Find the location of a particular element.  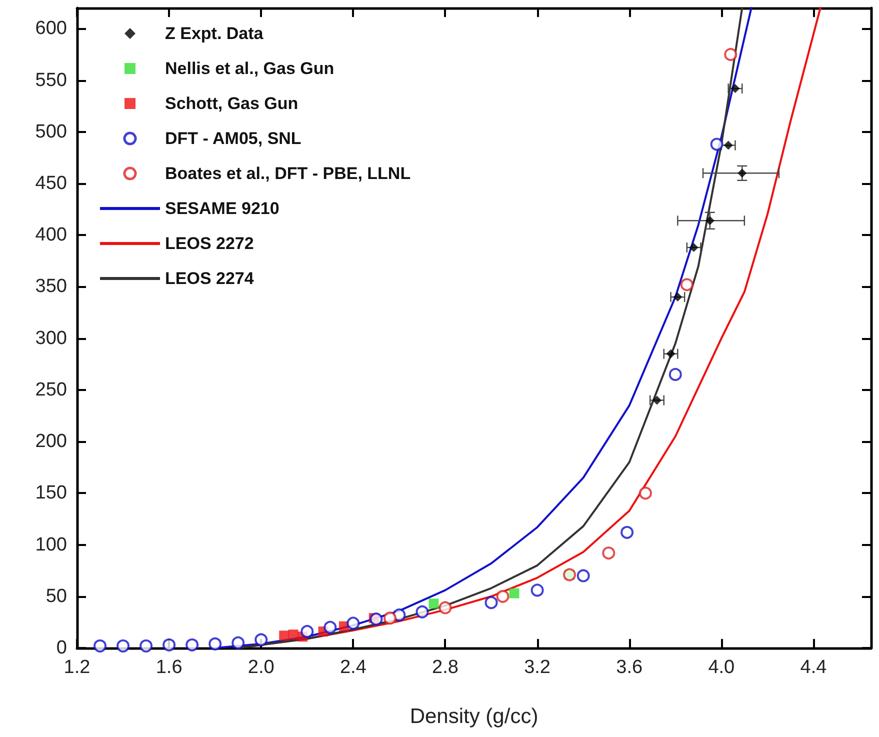

x-tick-label: 1.6 is located at coordinates (169, 667).